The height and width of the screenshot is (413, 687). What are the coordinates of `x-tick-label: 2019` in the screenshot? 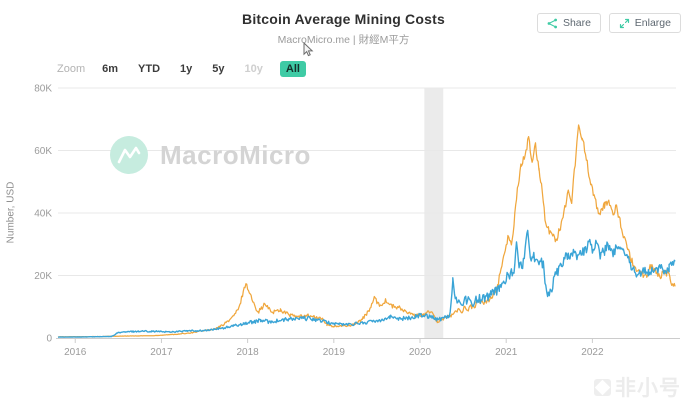 It's located at (334, 352).